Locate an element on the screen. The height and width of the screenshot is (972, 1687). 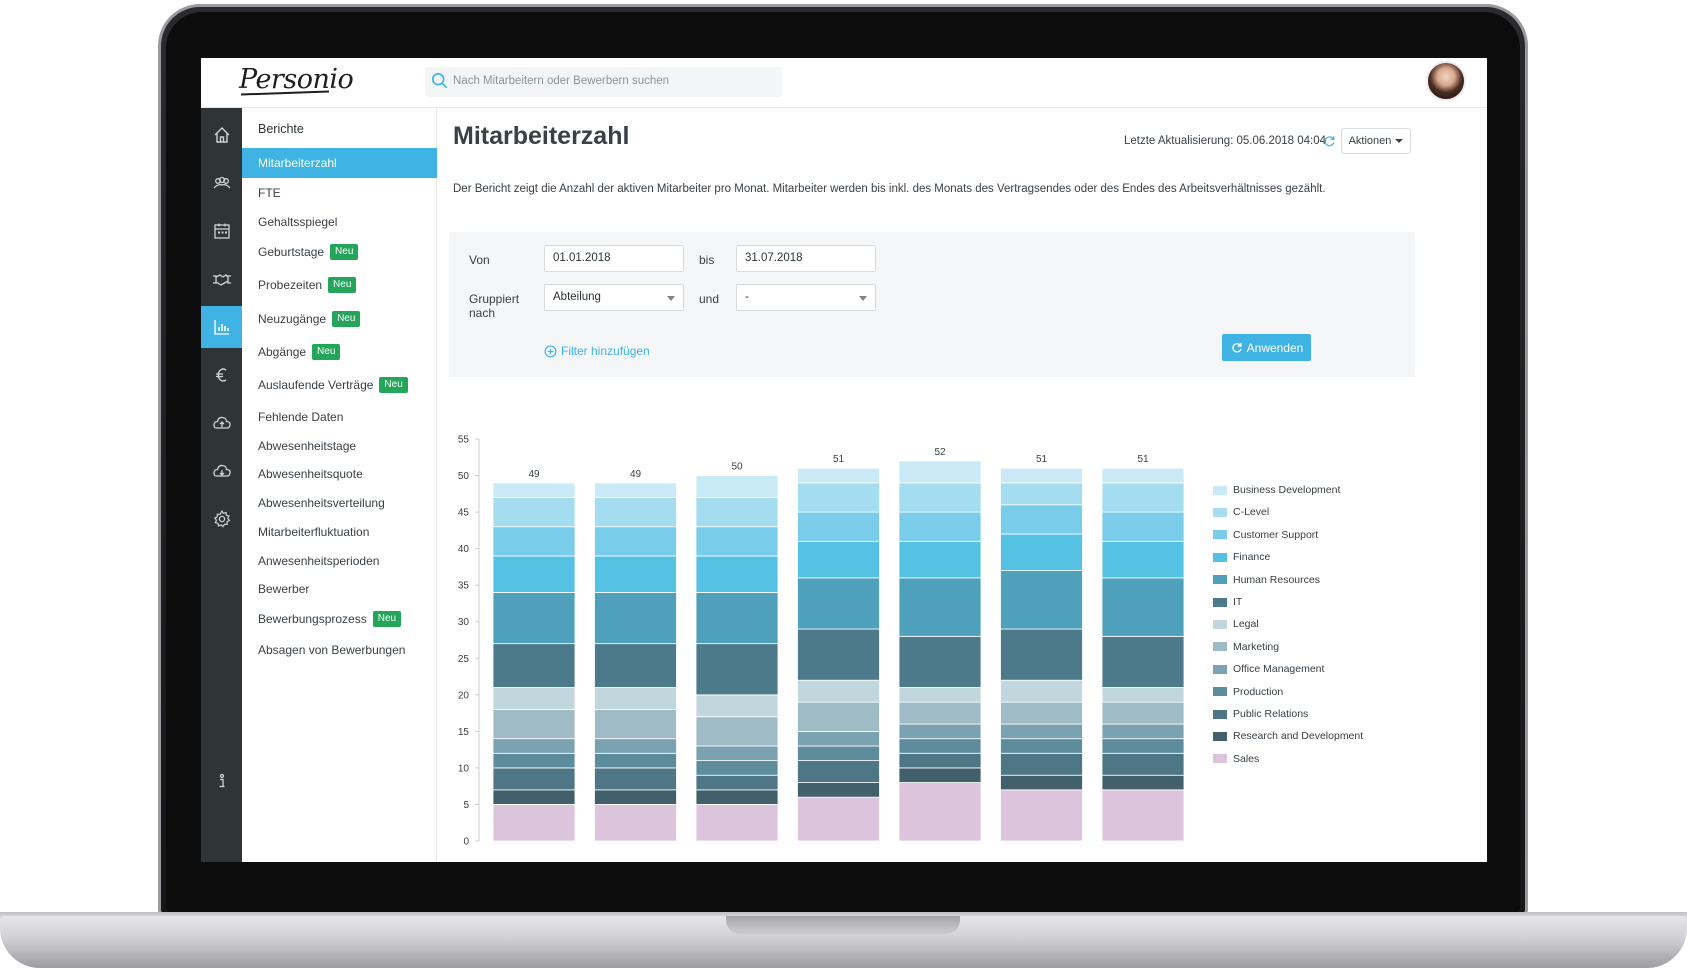
legend-item: Legal is located at coordinates (1236, 624).